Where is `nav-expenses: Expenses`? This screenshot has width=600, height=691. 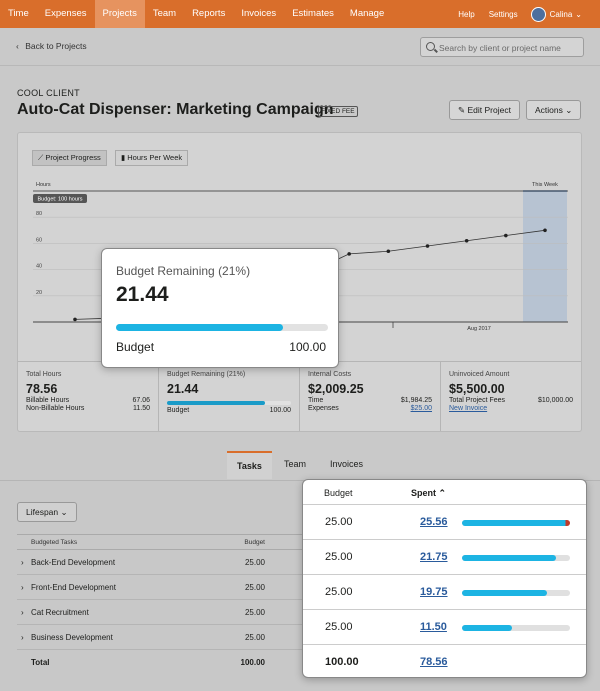
nav-expenses: Expenses is located at coordinates (65, 13).